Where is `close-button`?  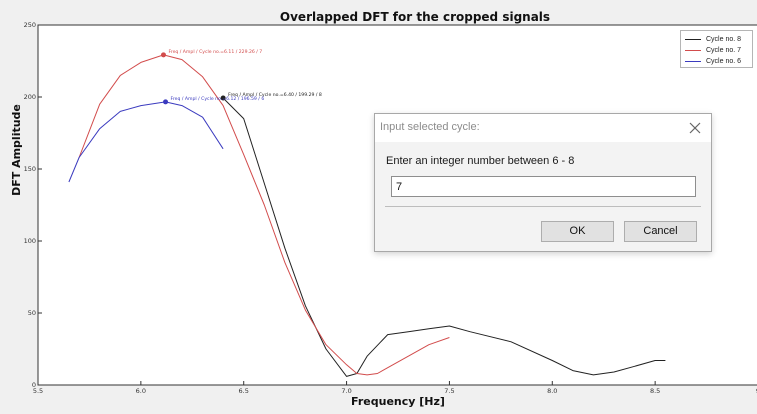
close-button is located at coordinates (695, 128).